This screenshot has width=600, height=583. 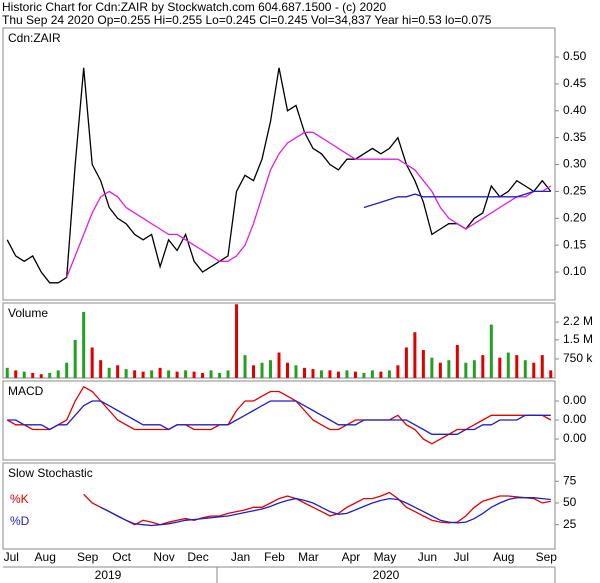 What do you see at coordinates (19, 499) in the screenshot?
I see `legend-label: %K` at bounding box center [19, 499].